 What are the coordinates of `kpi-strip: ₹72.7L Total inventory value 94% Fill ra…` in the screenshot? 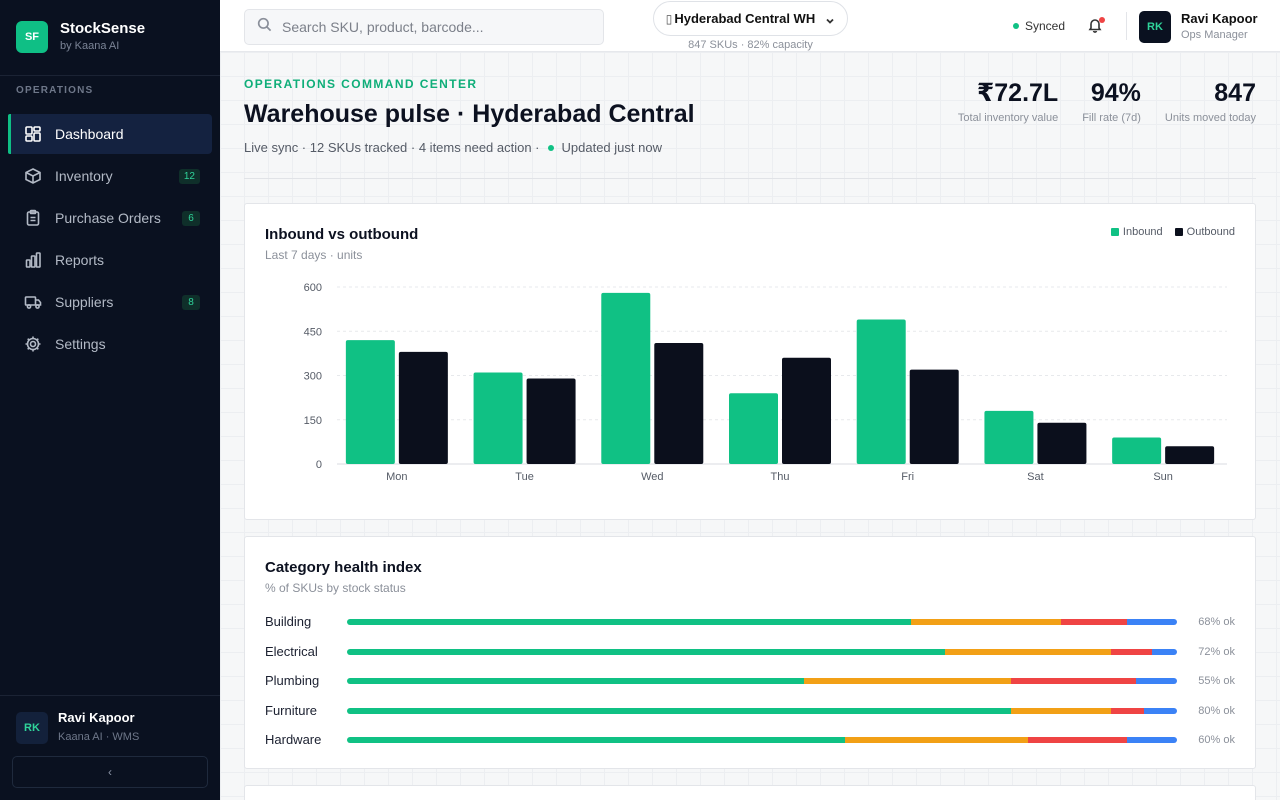 It's located at (1095, 101).